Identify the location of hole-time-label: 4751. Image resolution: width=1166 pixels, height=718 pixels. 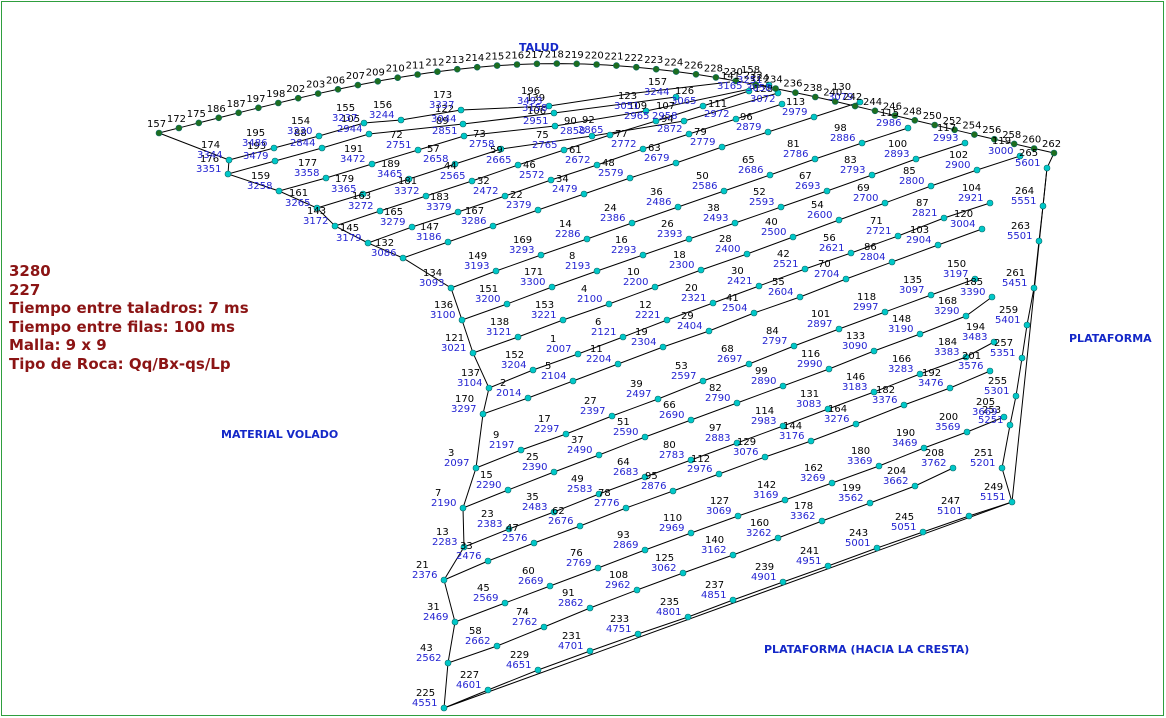
(618, 629).